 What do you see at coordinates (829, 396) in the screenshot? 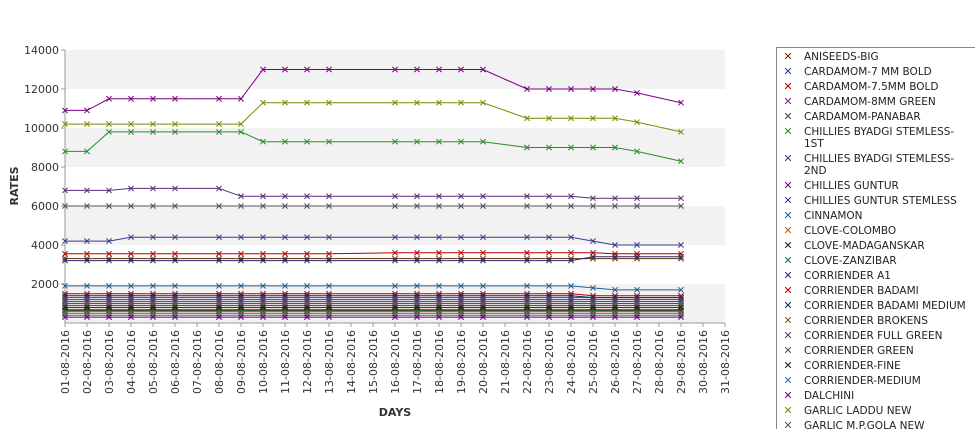
I see `legend-label: DALCHINI` at bounding box center [829, 396].